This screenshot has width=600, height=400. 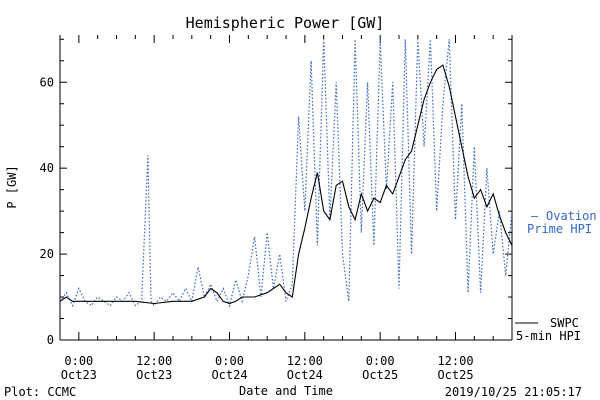 I want to click on legend-ovation-label: Ovation, so click(x=571, y=216).